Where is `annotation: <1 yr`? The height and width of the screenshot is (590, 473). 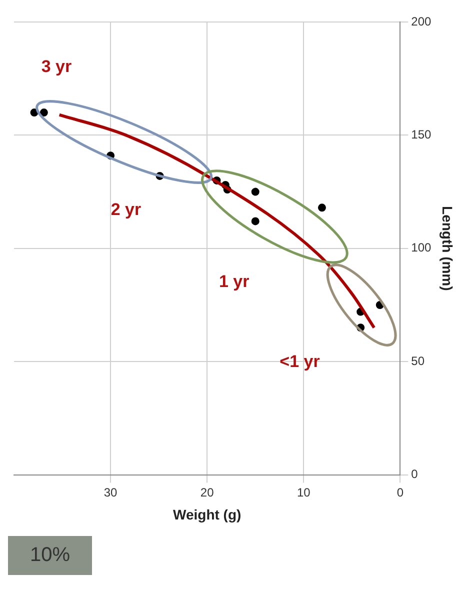
annotation: <1 yr is located at coordinates (300, 362).